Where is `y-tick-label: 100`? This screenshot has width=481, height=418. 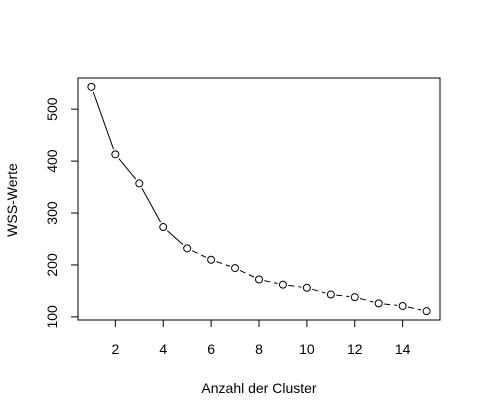 y-tick-label: 100 is located at coordinates (52, 317).